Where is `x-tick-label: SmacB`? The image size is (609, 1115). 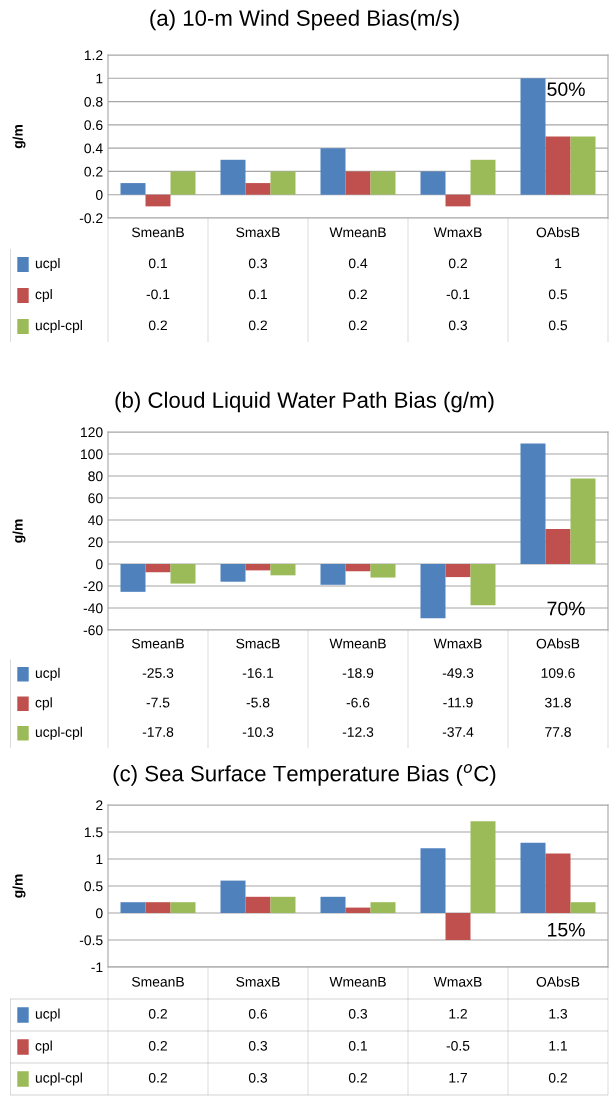 x-tick-label: SmacB is located at coordinates (258, 643).